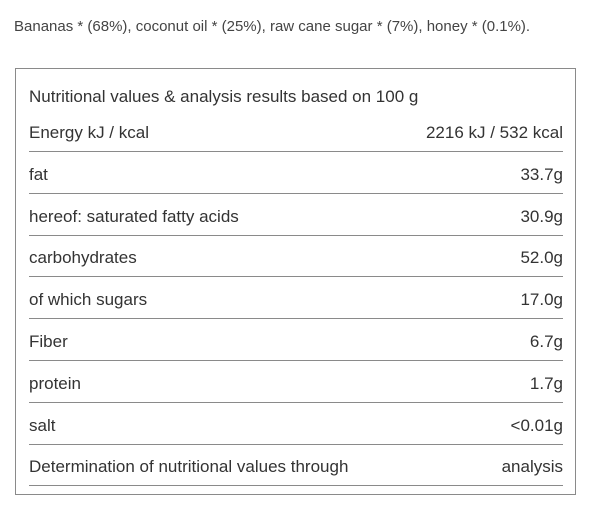  Describe the element at coordinates (296, 382) in the screenshot. I see `table-row: protein 1.7g` at that location.